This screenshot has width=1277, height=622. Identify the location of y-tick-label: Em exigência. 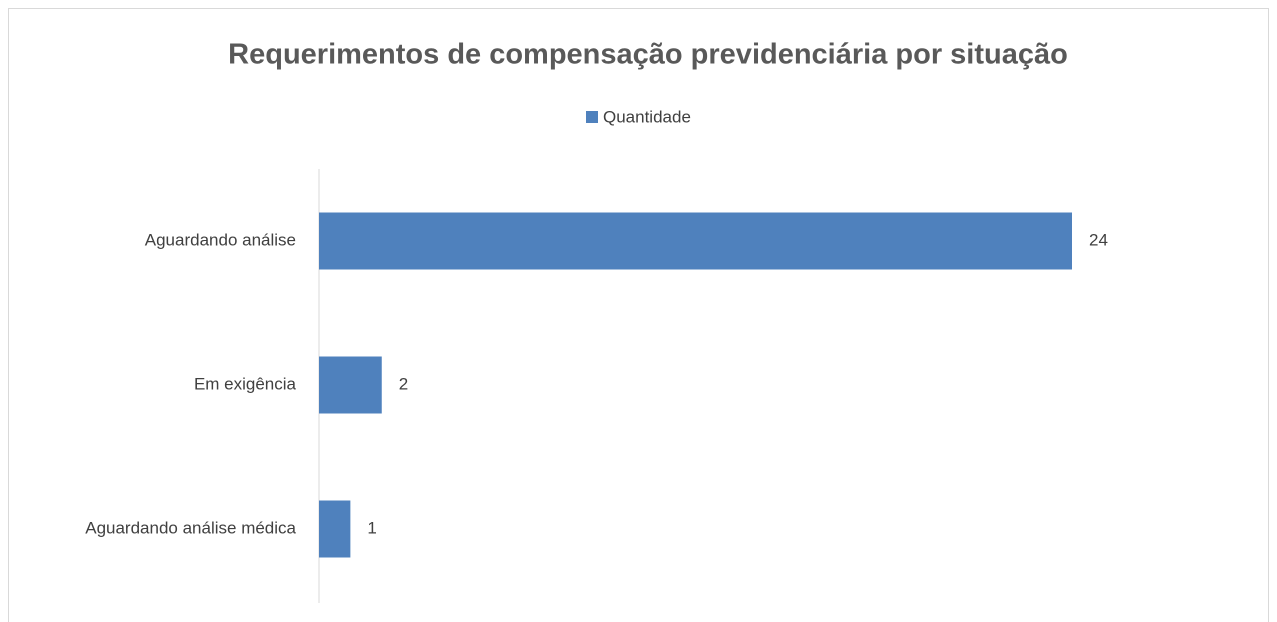
(245, 383).